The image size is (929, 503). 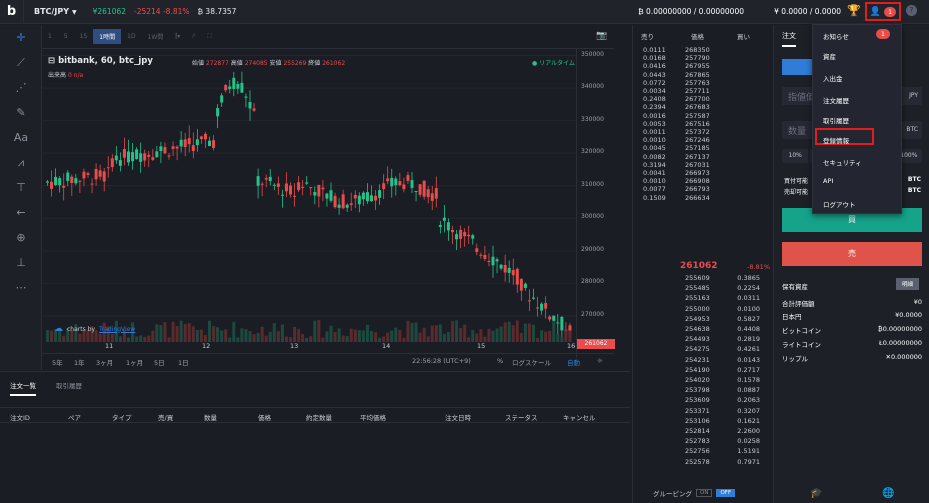 I want to click on tf-15: 15, so click(x=83, y=36).